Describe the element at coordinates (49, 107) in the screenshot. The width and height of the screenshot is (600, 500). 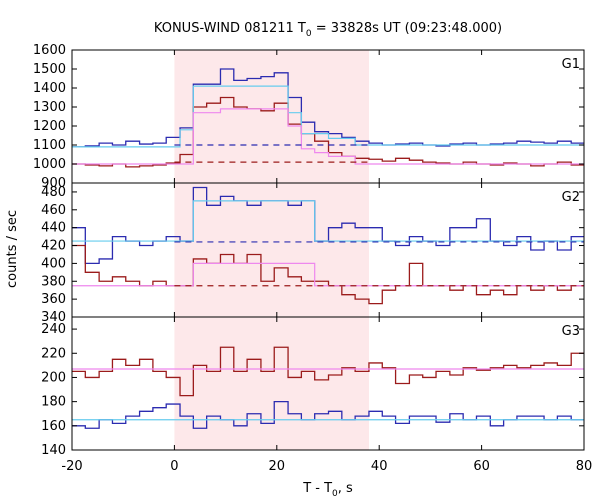
I see `y-tick-label: 1300` at that location.